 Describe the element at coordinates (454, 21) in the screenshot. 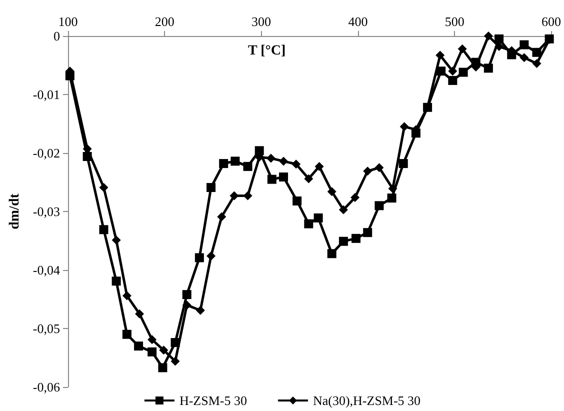

I see `x-tick-label: 500` at that location.